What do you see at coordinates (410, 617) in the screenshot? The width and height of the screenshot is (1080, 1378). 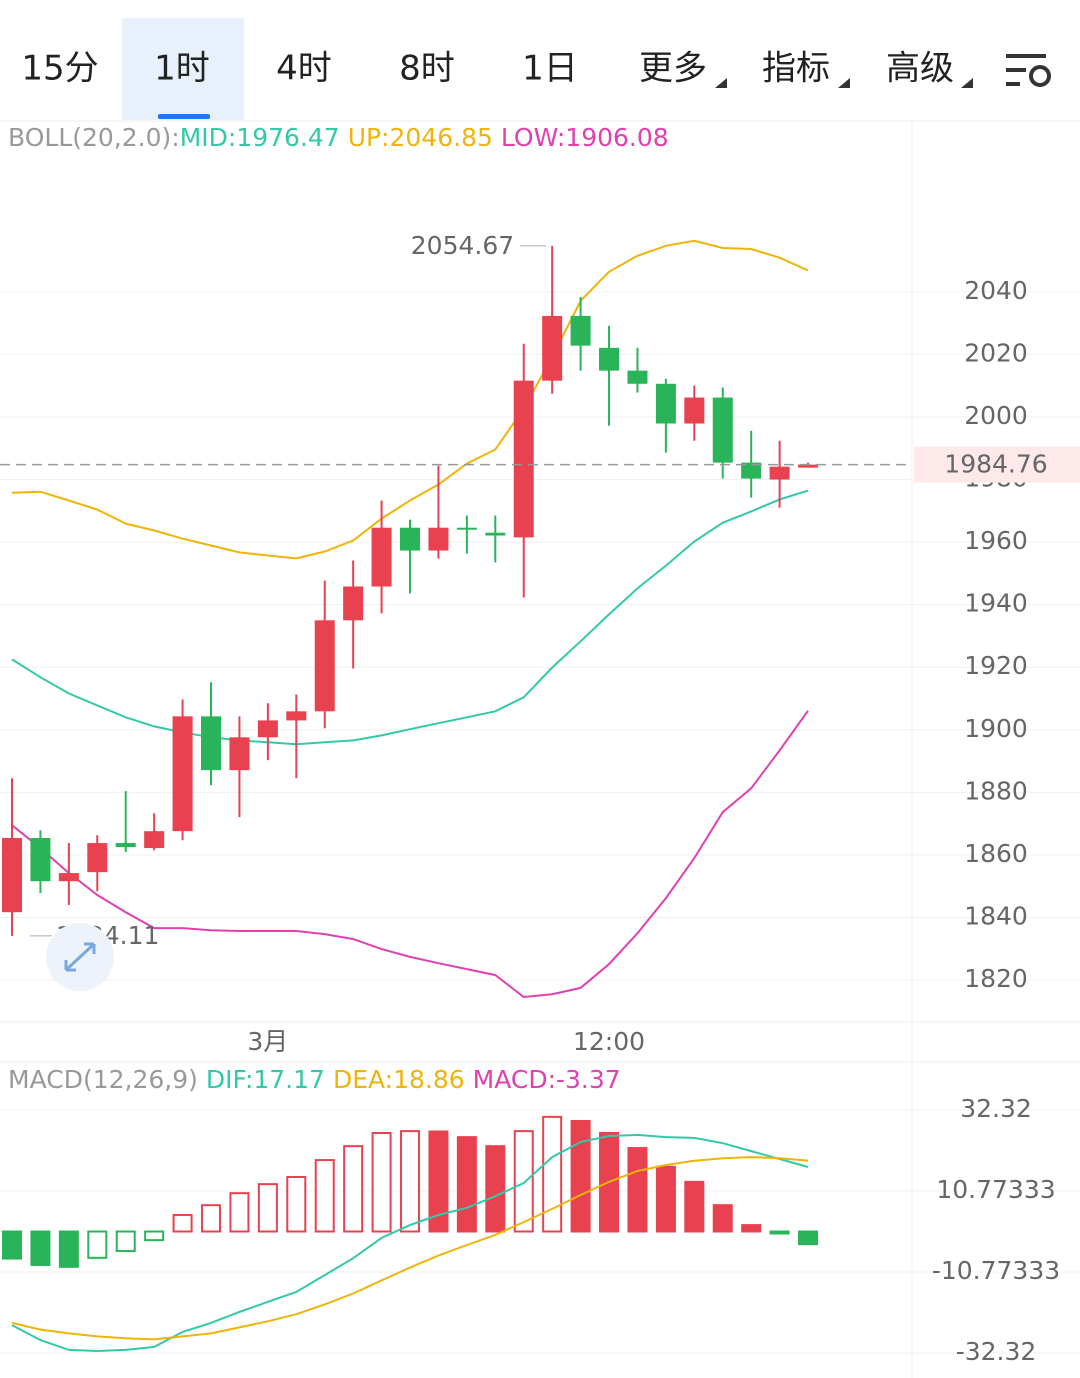 I see `boll-line` at bounding box center [410, 617].